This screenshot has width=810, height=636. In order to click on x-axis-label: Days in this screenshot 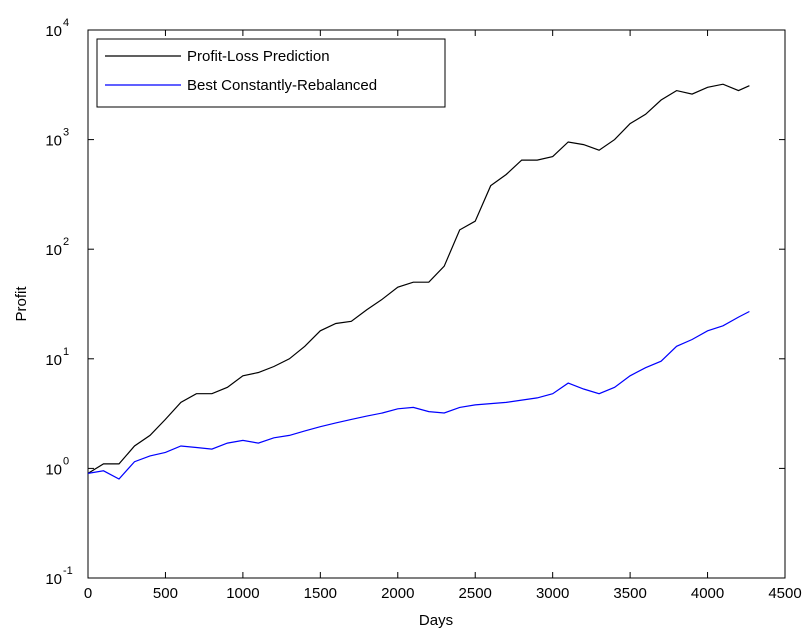, I will do `click(436, 620)`.